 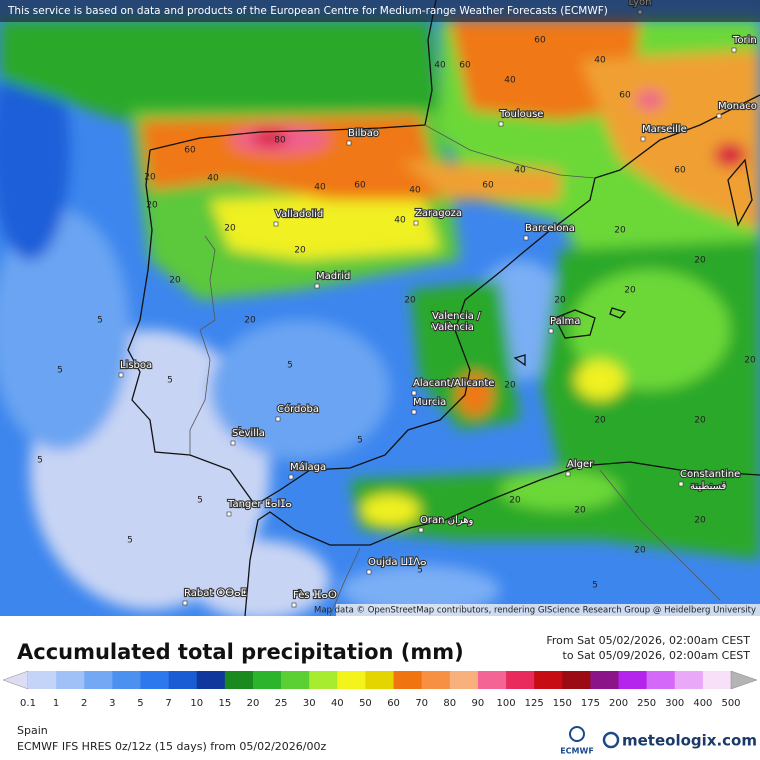 What do you see at coordinates (550, 228) in the screenshot?
I see `city-label: Barcelona` at bounding box center [550, 228].